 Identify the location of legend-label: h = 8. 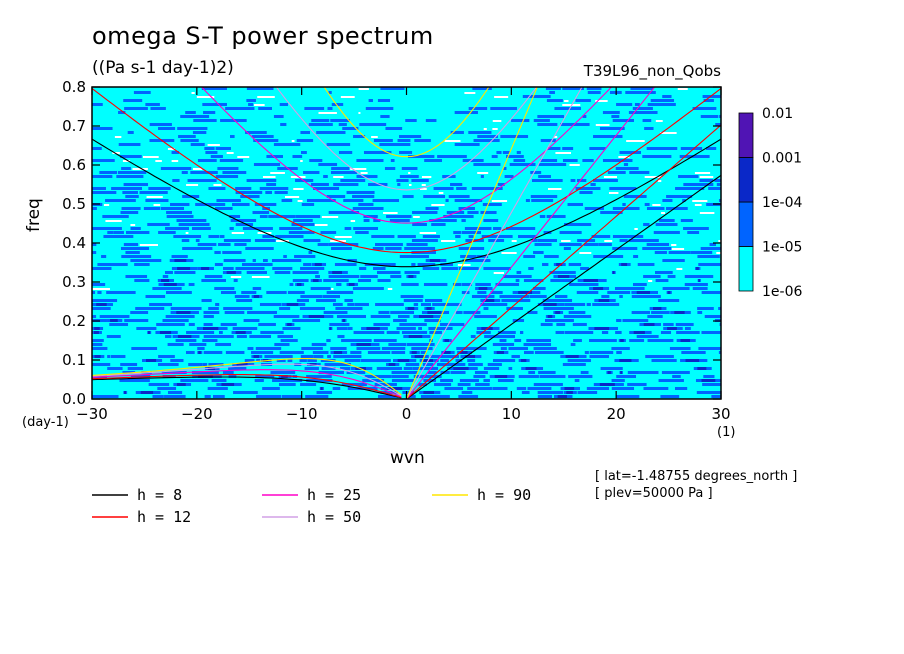
(159, 495).